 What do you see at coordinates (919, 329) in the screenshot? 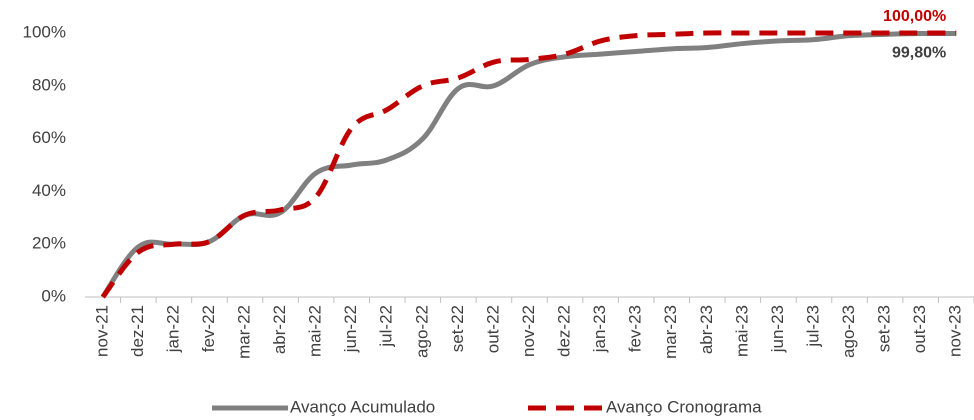
I see `x-tick-label: out-23` at bounding box center [919, 329].